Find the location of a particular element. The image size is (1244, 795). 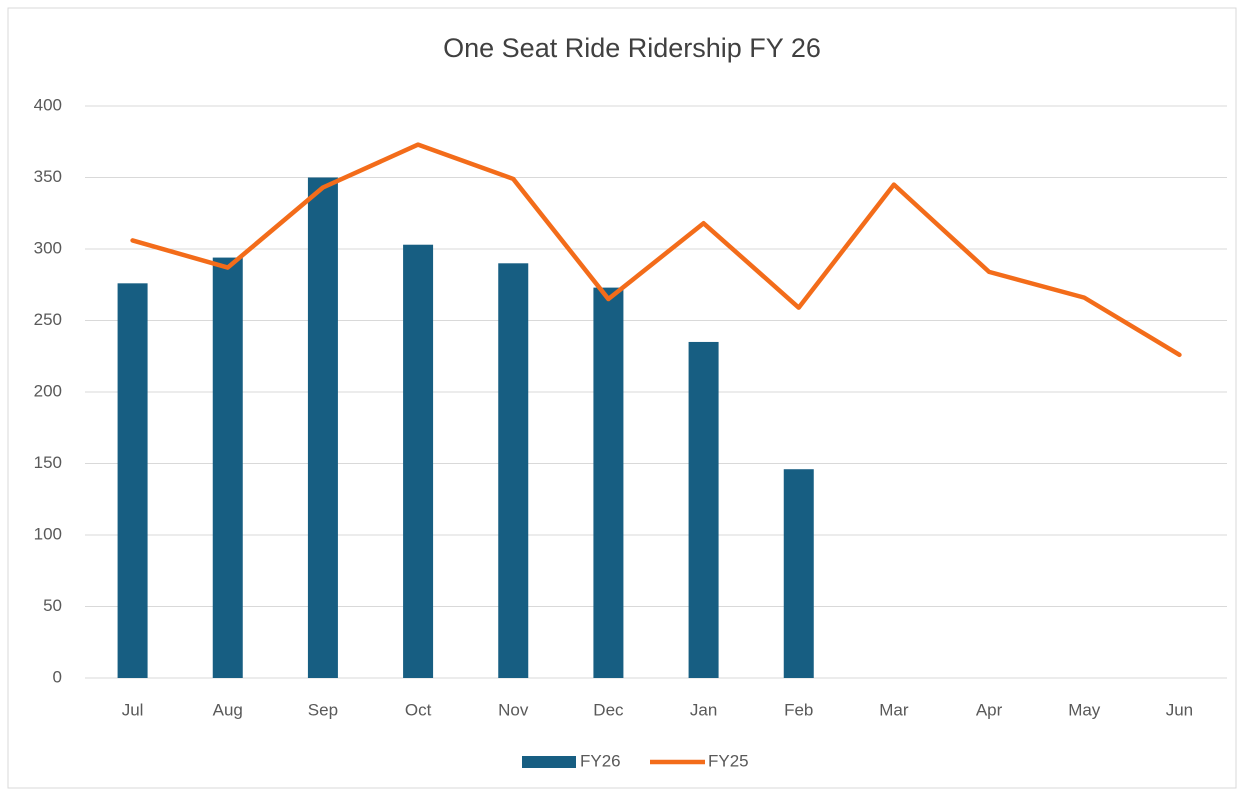

x-tick-label: Nov is located at coordinates (513, 709).